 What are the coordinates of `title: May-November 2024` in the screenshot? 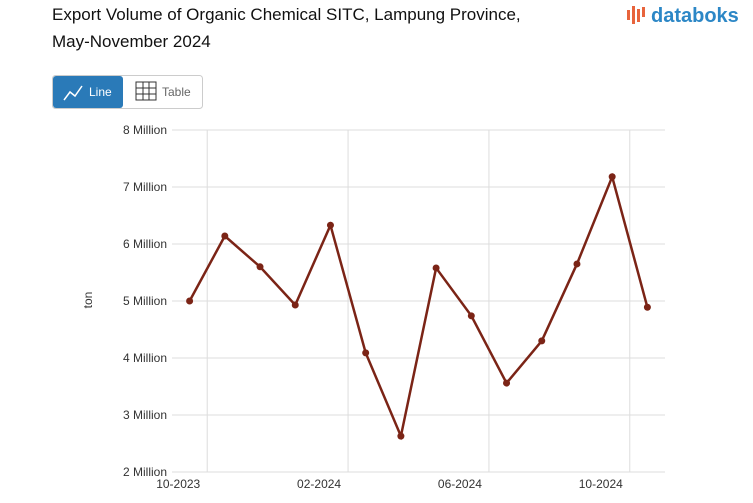 It's located at (131, 41).